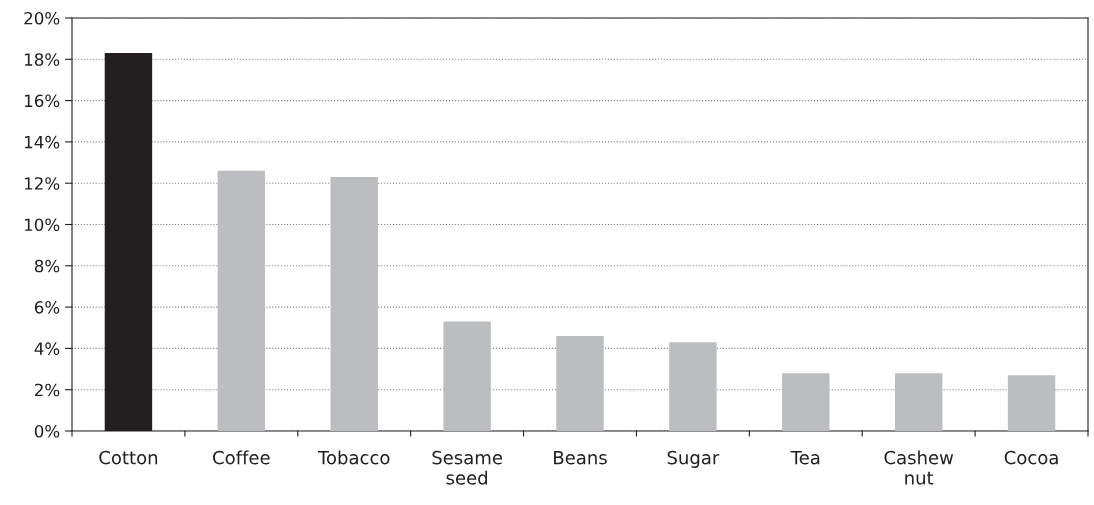 The image size is (1094, 505). What do you see at coordinates (42, 183) in the screenshot?
I see `y-tick-label: 12%` at bounding box center [42, 183].